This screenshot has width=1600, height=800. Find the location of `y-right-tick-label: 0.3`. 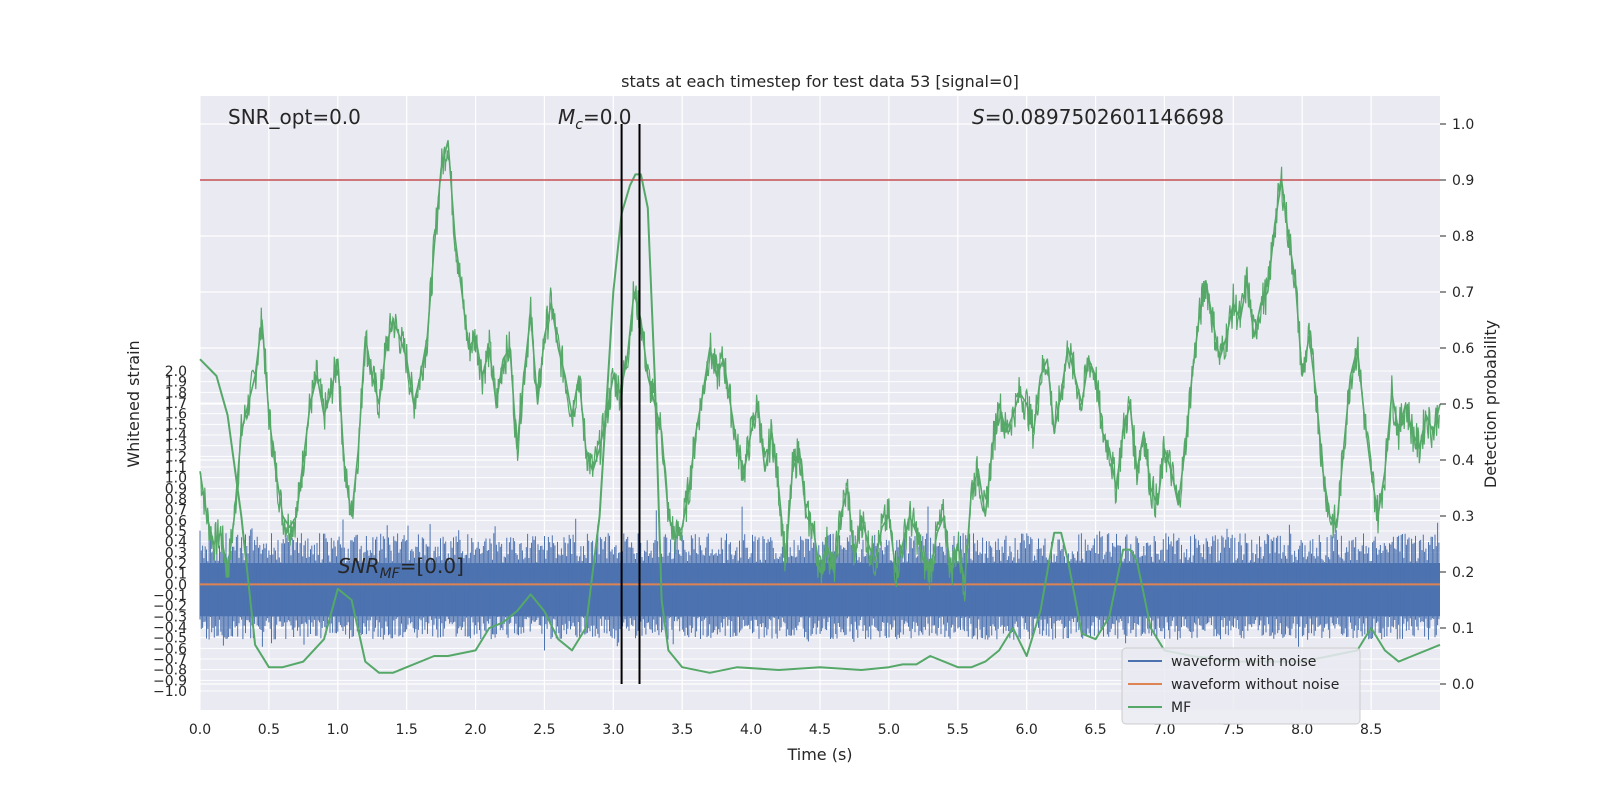

y-right-tick-label: 0.3 is located at coordinates (1463, 517).